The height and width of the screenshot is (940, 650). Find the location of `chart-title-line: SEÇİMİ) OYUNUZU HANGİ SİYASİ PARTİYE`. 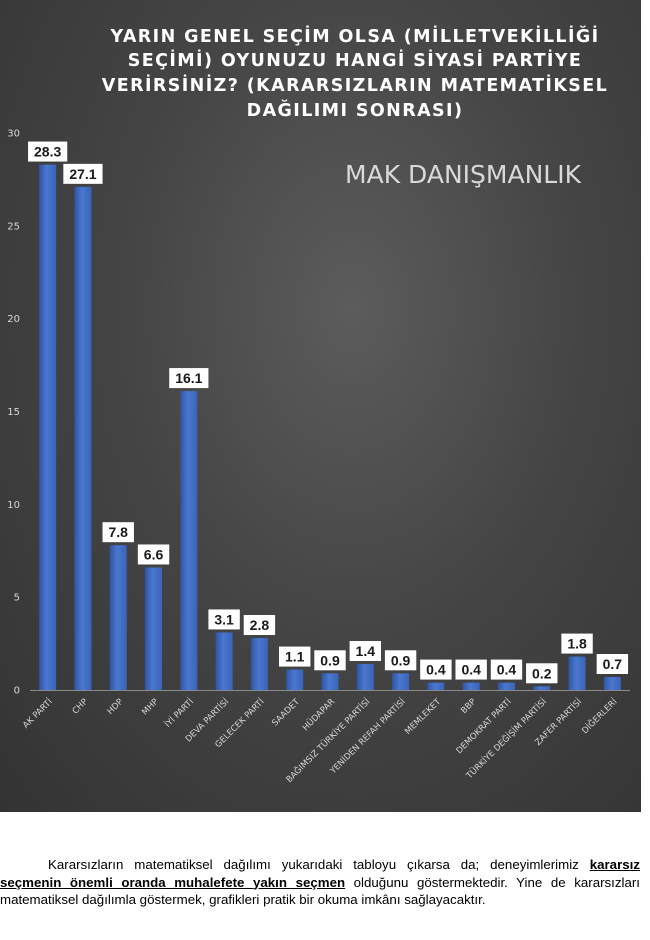

chart-title-line: SEÇİMİ) OYUNUZU HANGİ SİYASİ PARTİYE is located at coordinates (355, 60).